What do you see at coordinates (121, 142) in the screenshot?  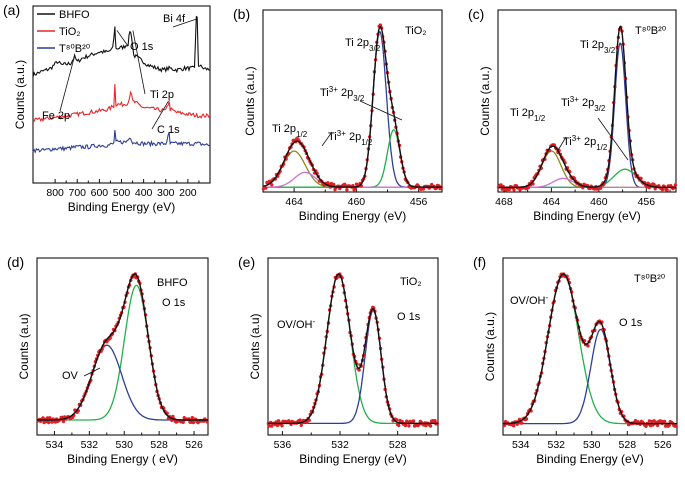 I see `series-line-t80b20` at bounding box center [121, 142].